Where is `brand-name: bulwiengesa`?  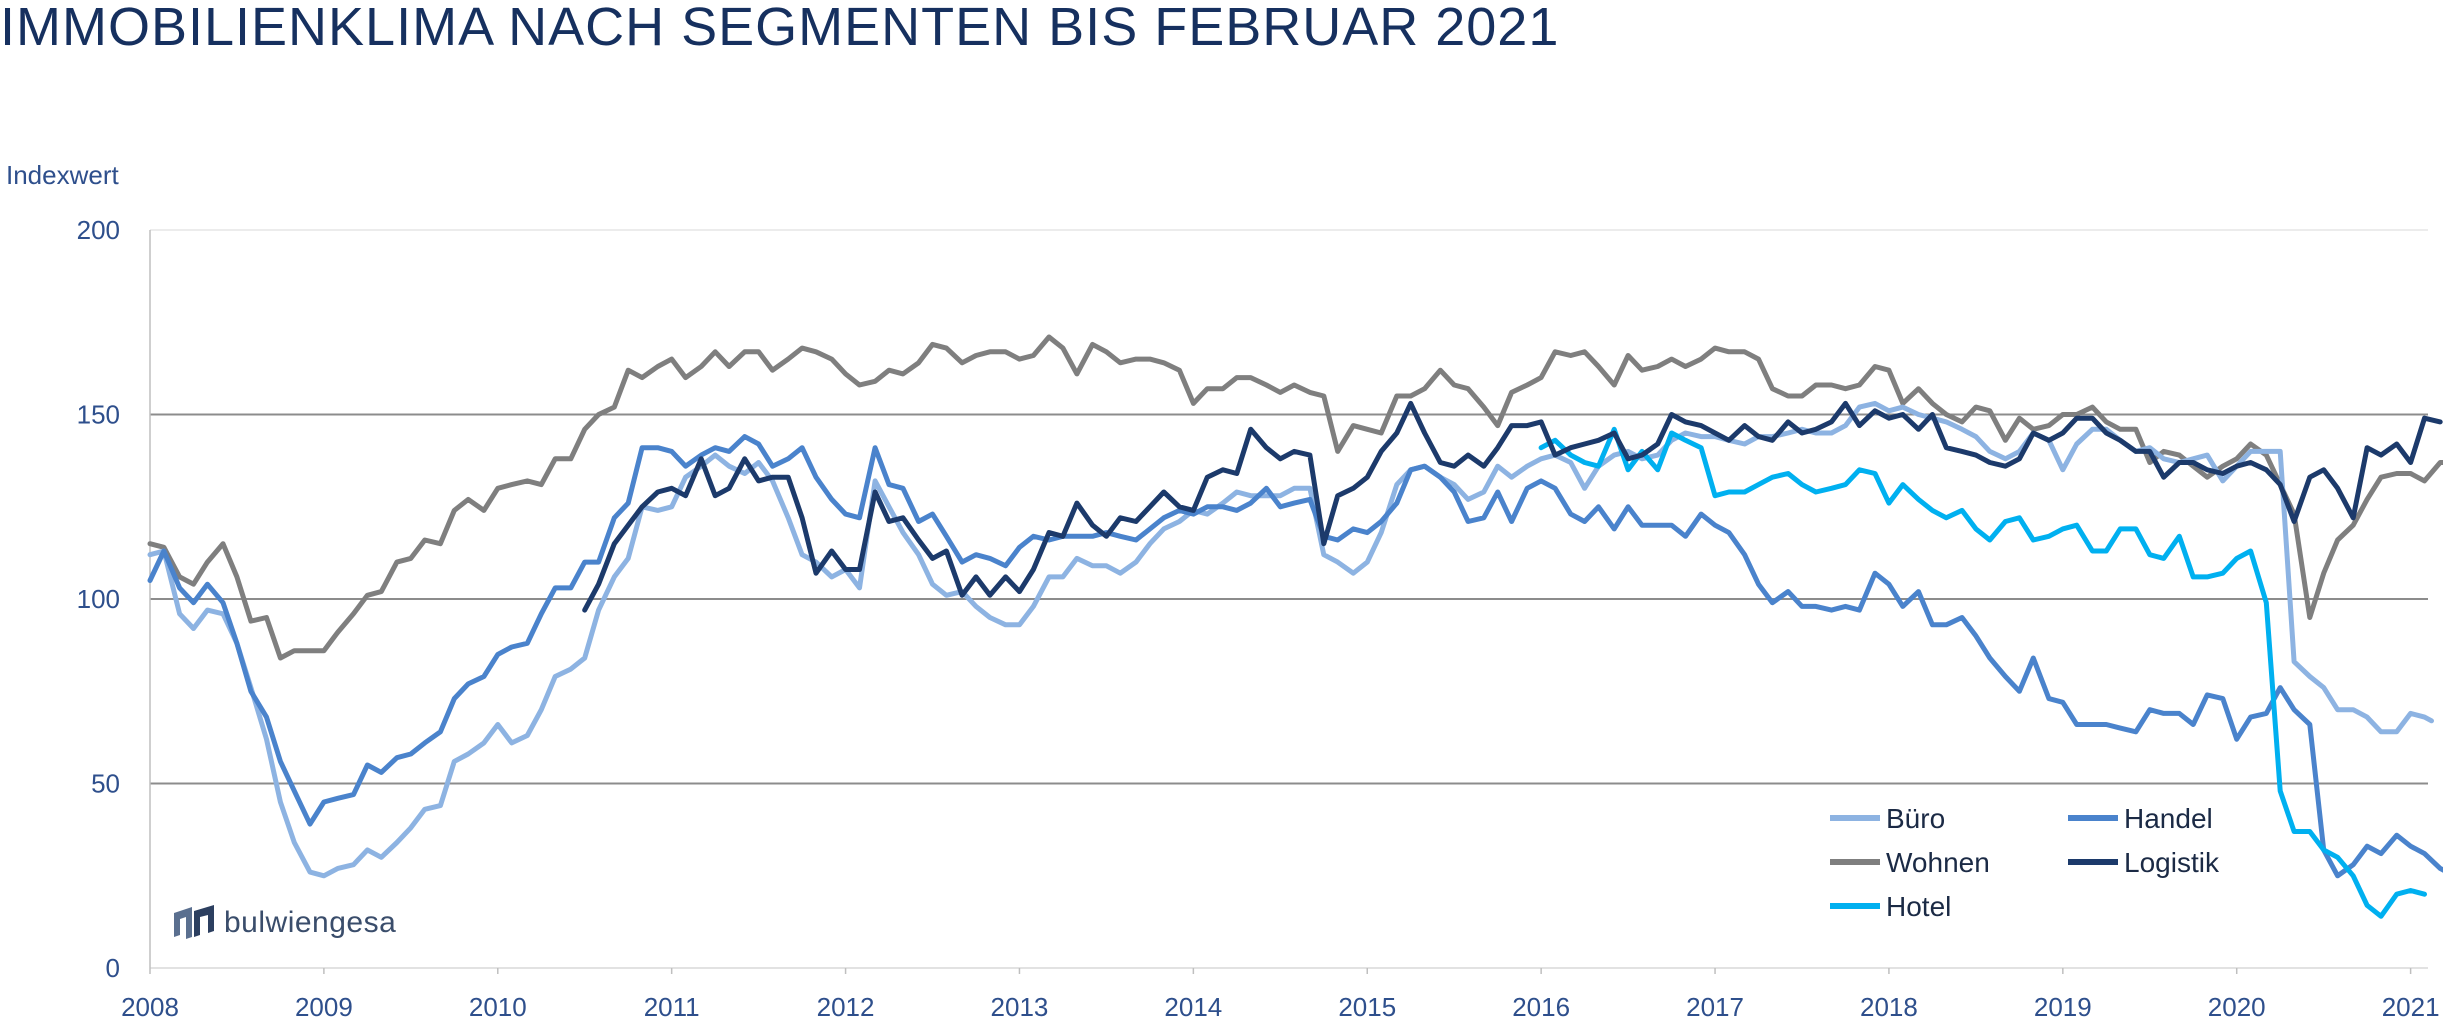 brand-name: bulwiengesa is located at coordinates (310, 922).